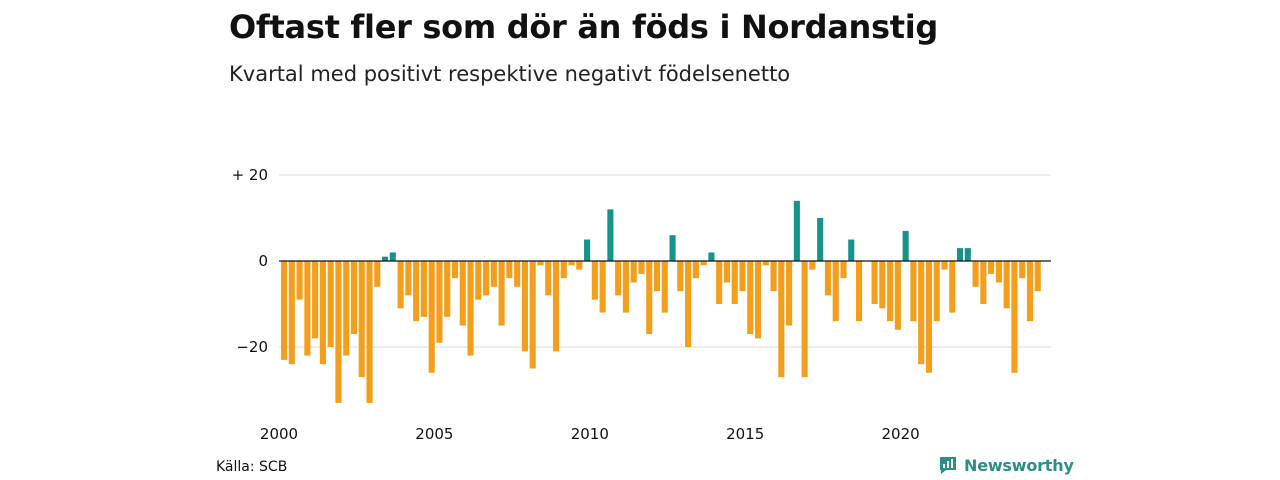  Describe the element at coordinates (590, 434) in the screenshot. I see `x-tick-label: 2010` at that location.